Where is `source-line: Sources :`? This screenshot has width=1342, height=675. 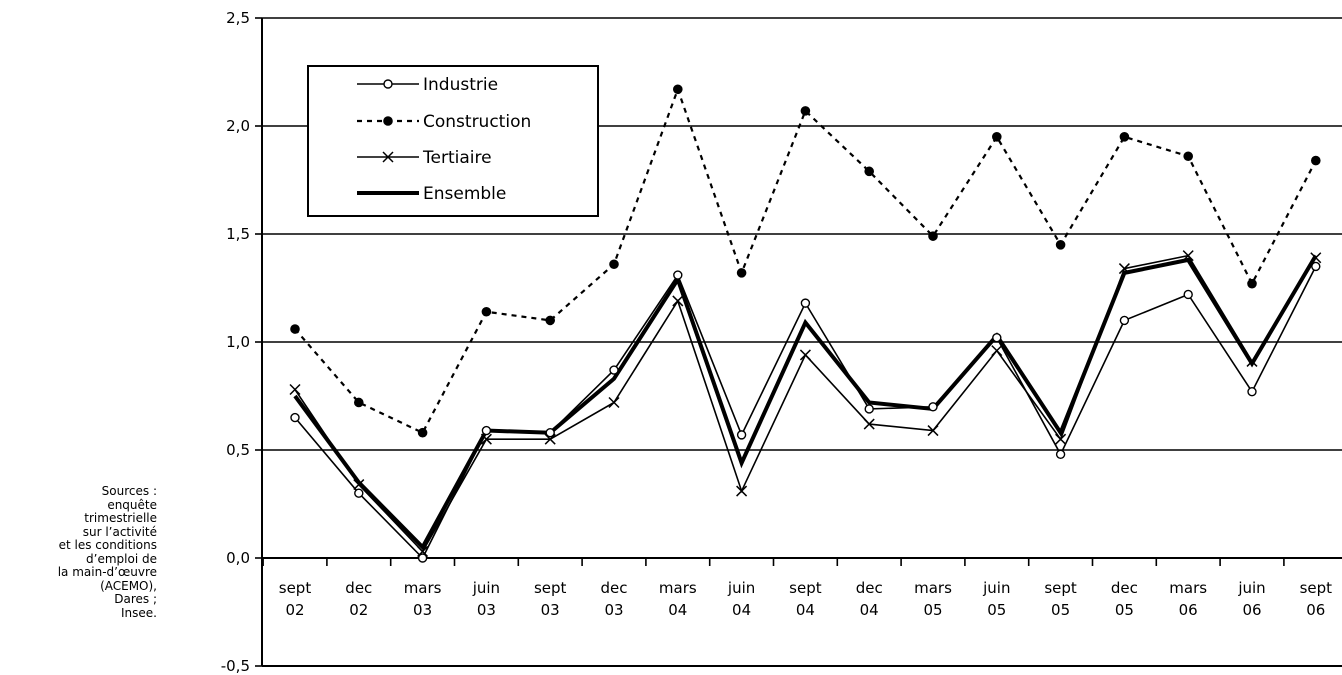
source-line: Sources : is located at coordinates (129, 491).